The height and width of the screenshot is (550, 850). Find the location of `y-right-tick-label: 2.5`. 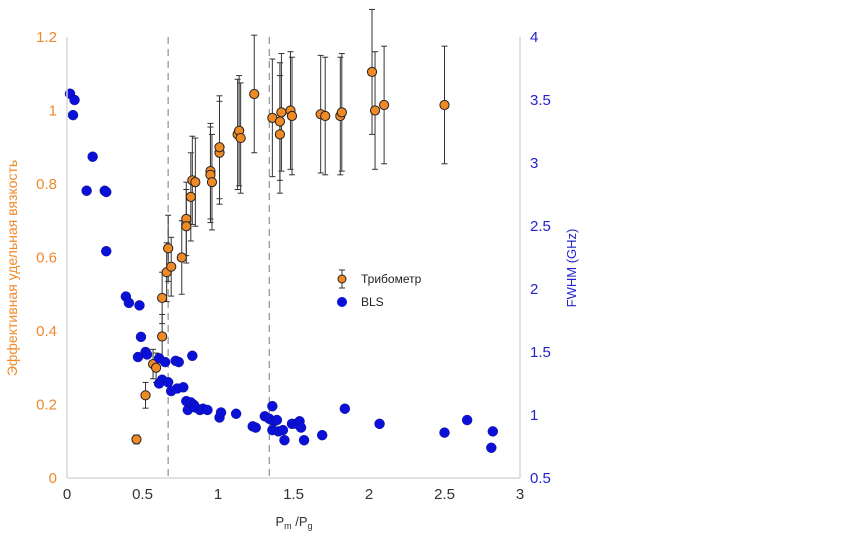

y-right-tick-label: 2.5 is located at coordinates (540, 226).